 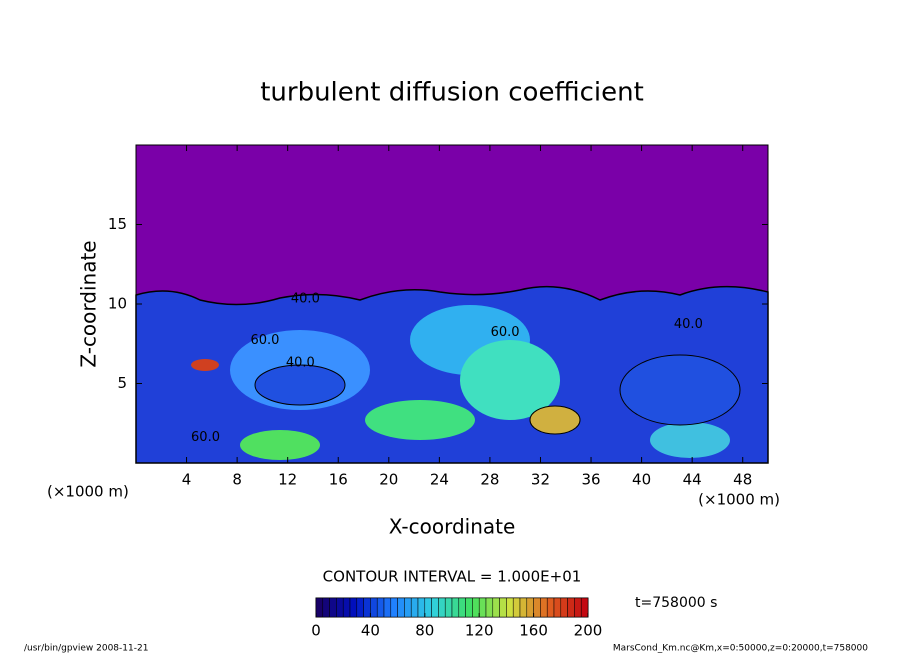 I want to click on contour-interval: CONTOUR INTERVAL = 1.000E+01, so click(x=452, y=577).